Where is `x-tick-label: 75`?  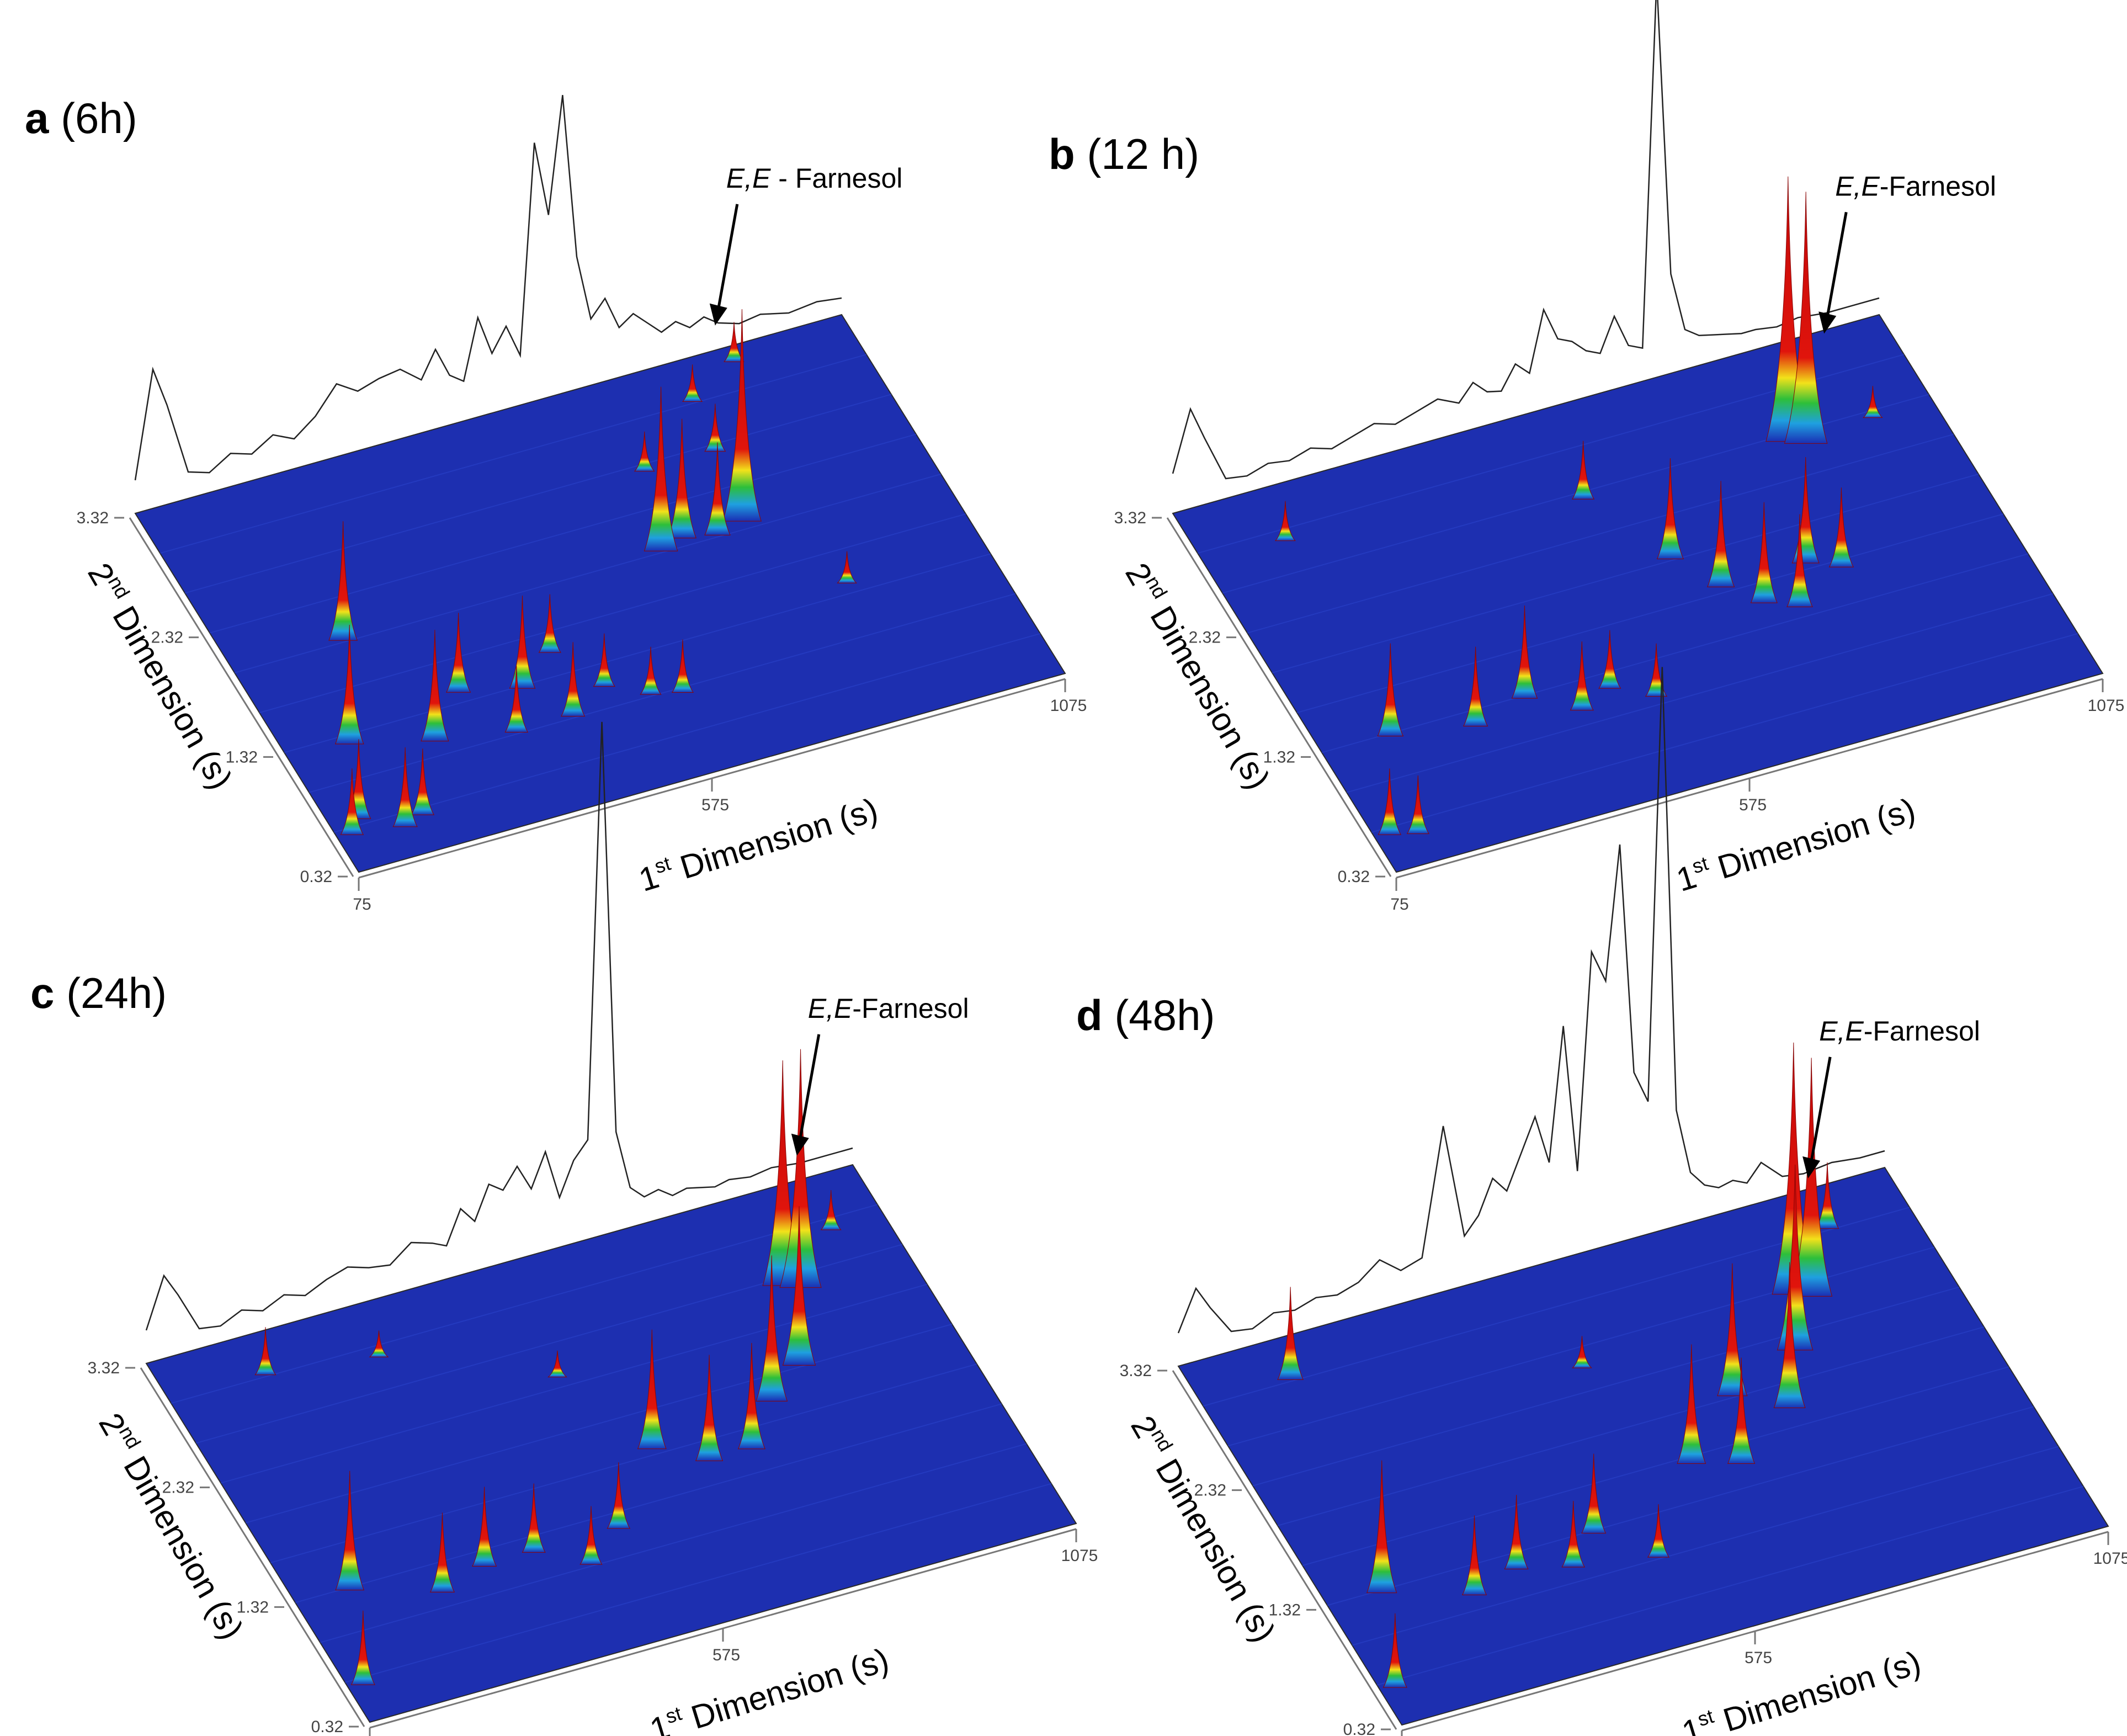
x-tick-label: 75 is located at coordinates (1399, 904).